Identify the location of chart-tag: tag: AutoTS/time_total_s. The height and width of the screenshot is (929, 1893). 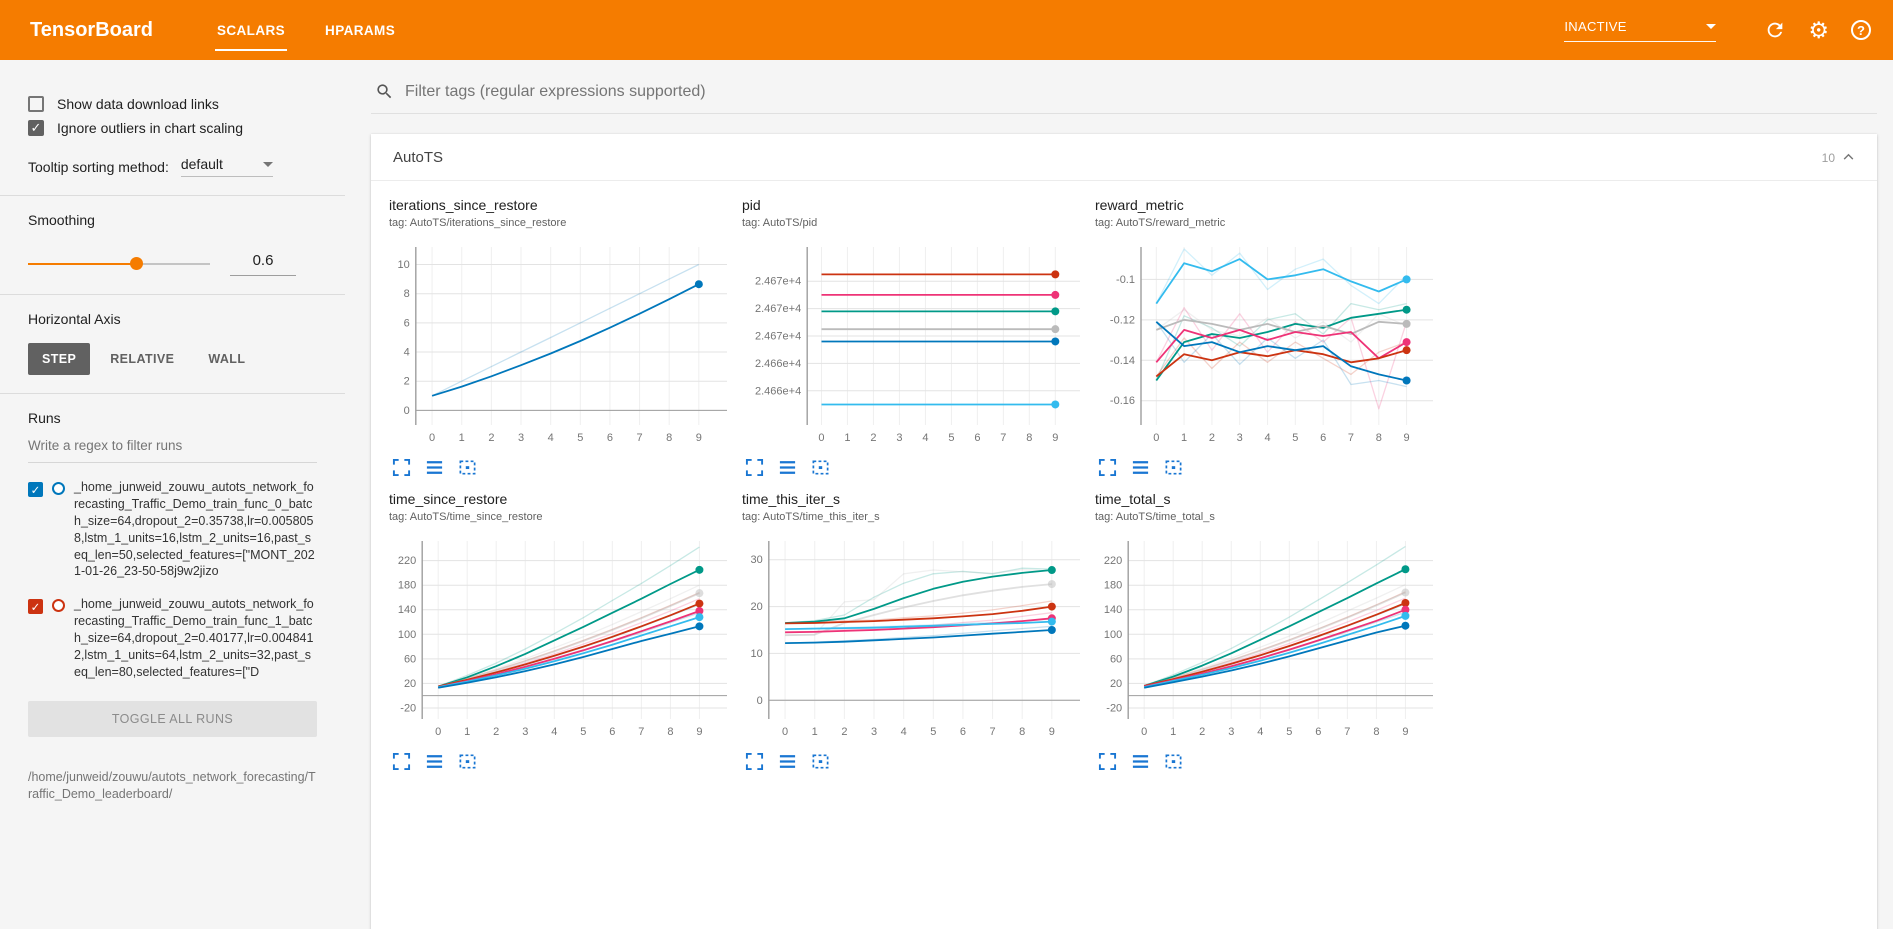
(1155, 517).